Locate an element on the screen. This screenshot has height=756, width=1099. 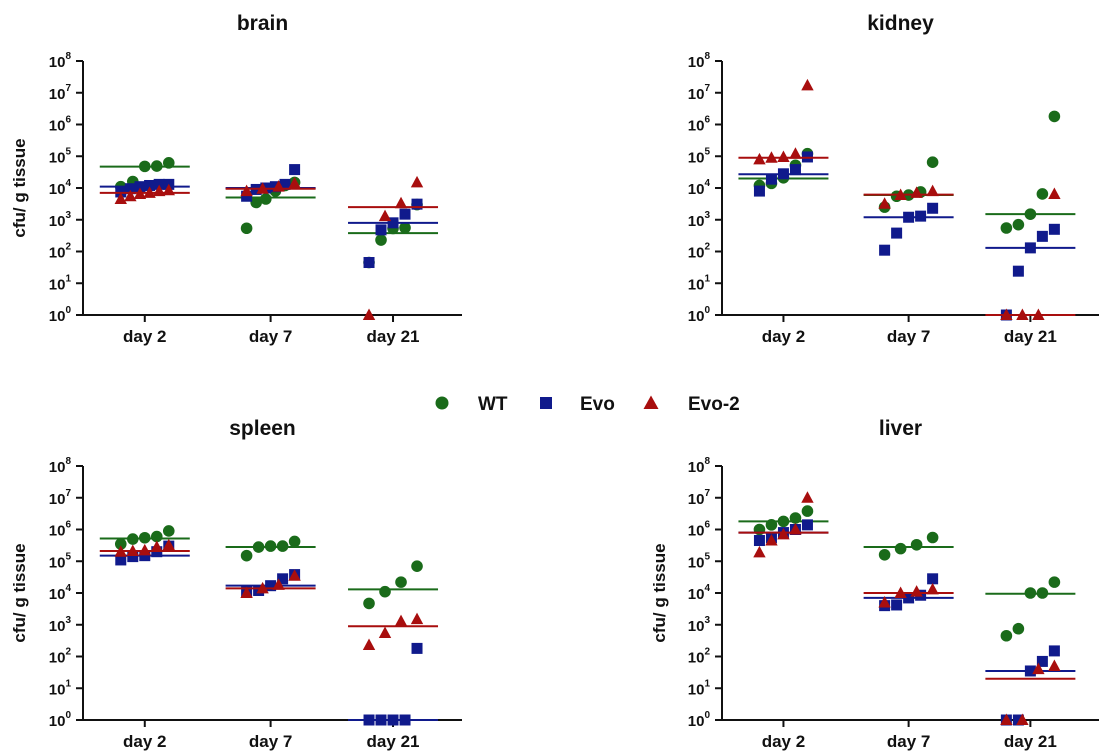
panel-title: liver is located at coordinates (900, 428).